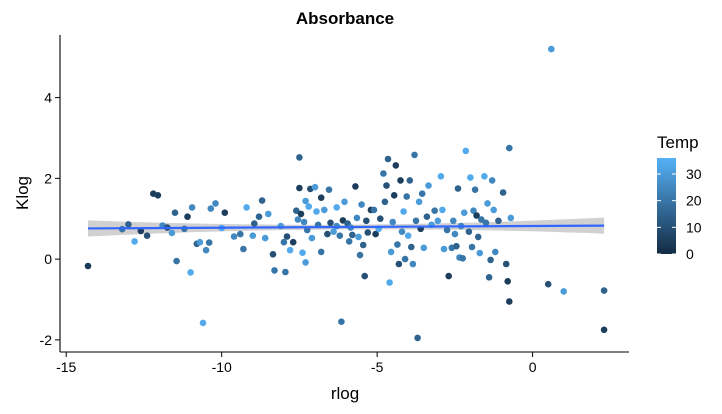 This screenshot has height=414, width=722. I want to click on legend-tick-label: 30, so click(694, 174).